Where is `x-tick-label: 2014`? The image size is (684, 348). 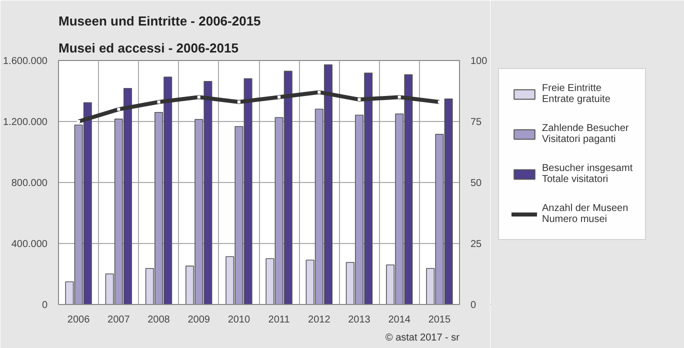 x-tick-label: 2014 is located at coordinates (399, 320).